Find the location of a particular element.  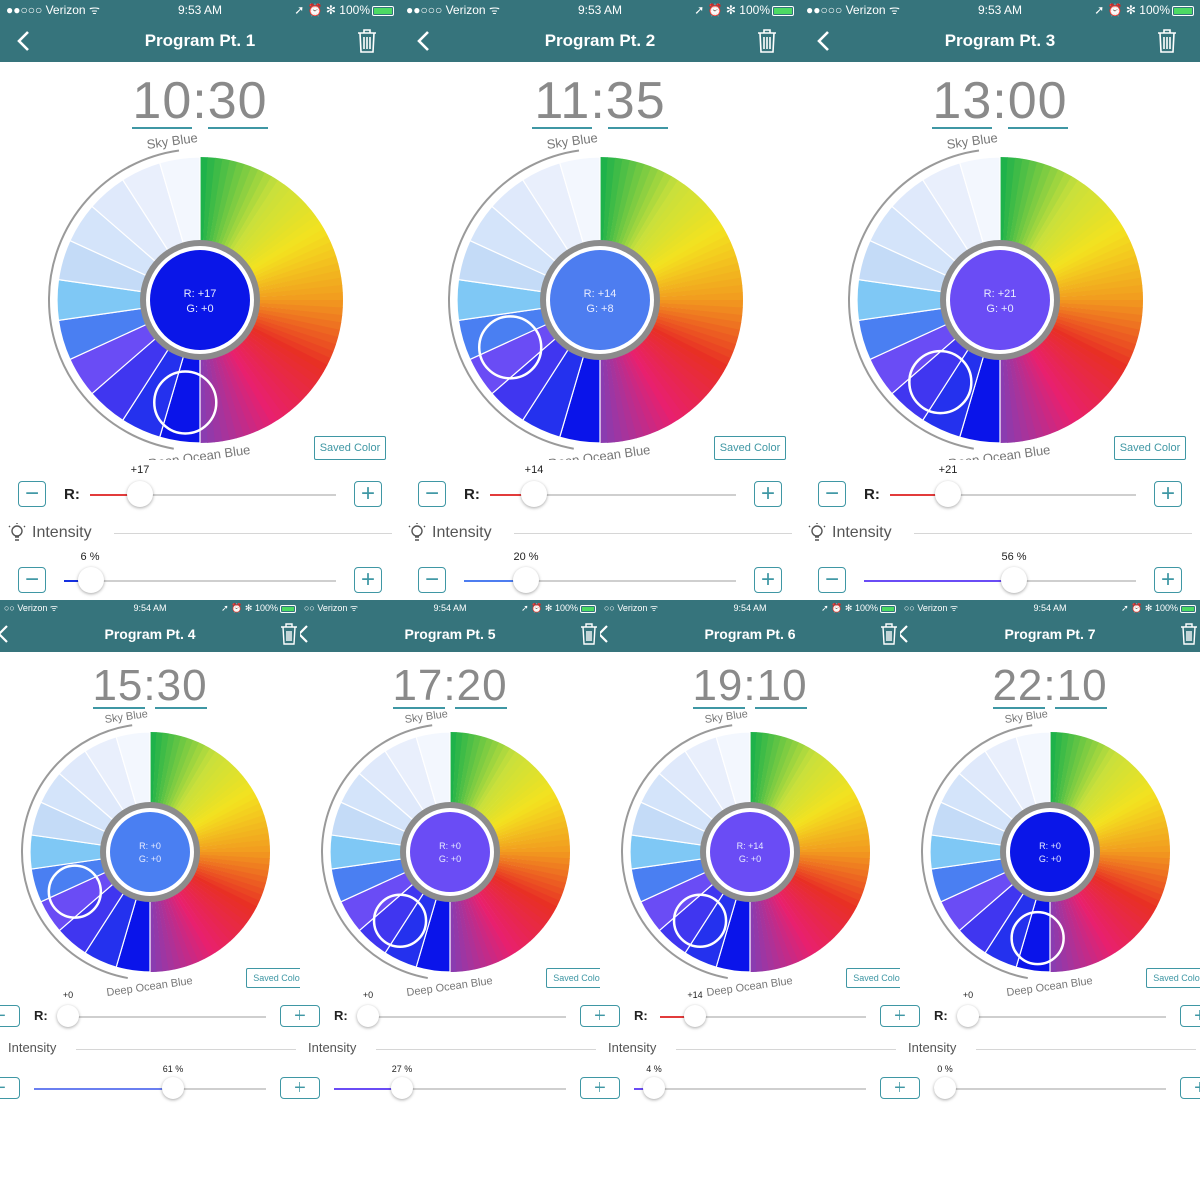

color-wheel: Sky Blue Deep Ocean Blue R: +14 G: +0 is located at coordinates (750, 855).